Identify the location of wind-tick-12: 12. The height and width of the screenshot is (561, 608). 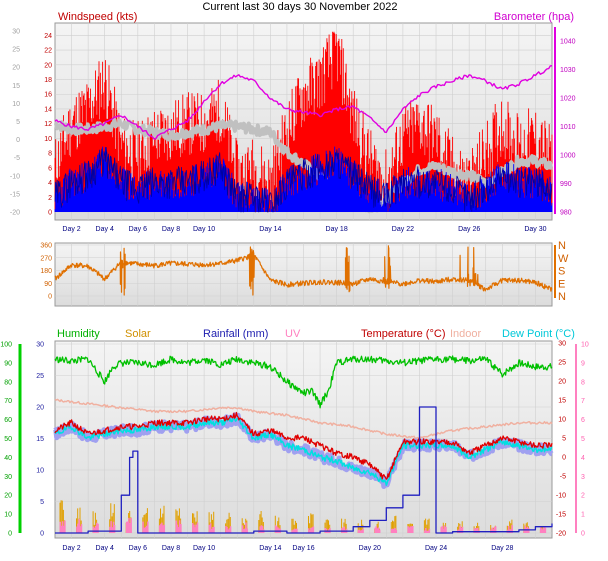
(48, 124).